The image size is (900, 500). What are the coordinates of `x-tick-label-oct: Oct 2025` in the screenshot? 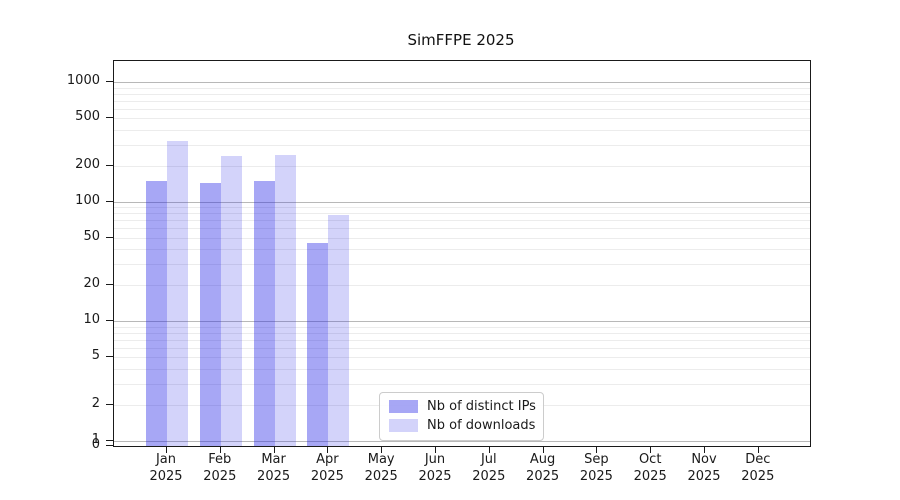 It's located at (650, 468).